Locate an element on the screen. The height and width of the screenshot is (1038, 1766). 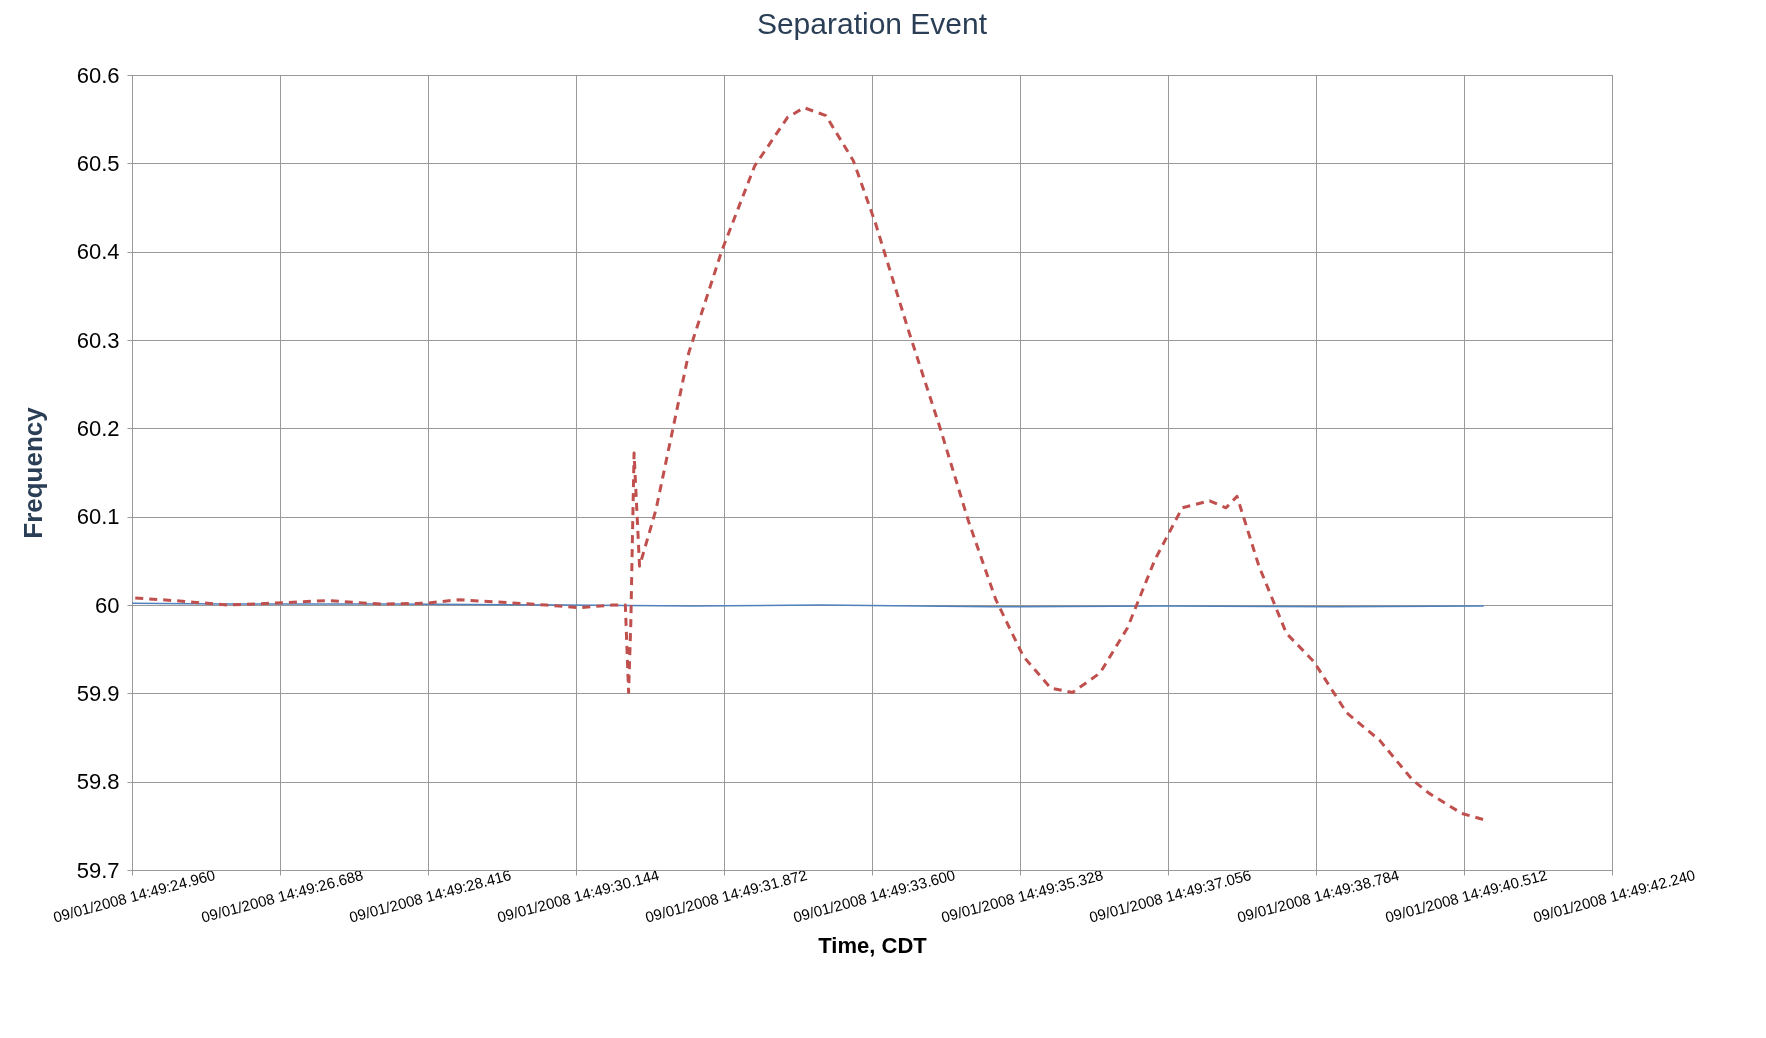
y-tick-label: 60.2 is located at coordinates (98, 428).